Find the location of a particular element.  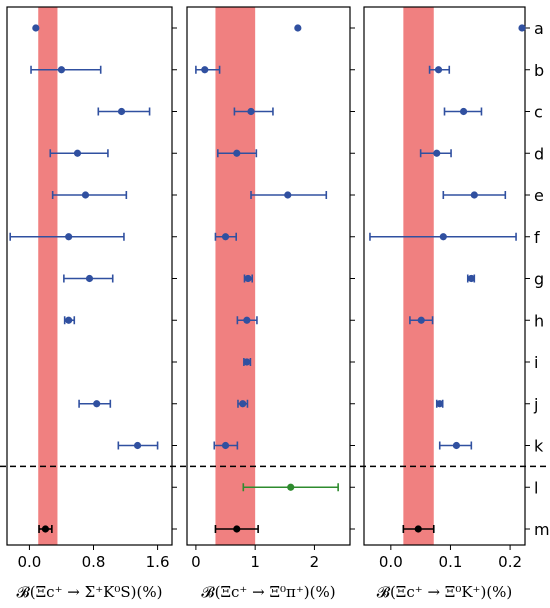

x-tick-label: 0 is located at coordinates (196, 562).